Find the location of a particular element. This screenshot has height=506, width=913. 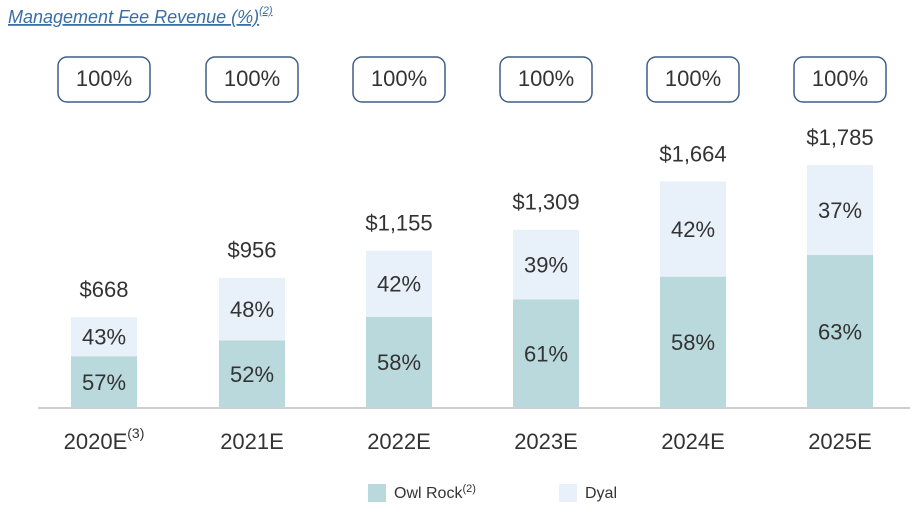

x-tick-label: 2022E is located at coordinates (399, 441).